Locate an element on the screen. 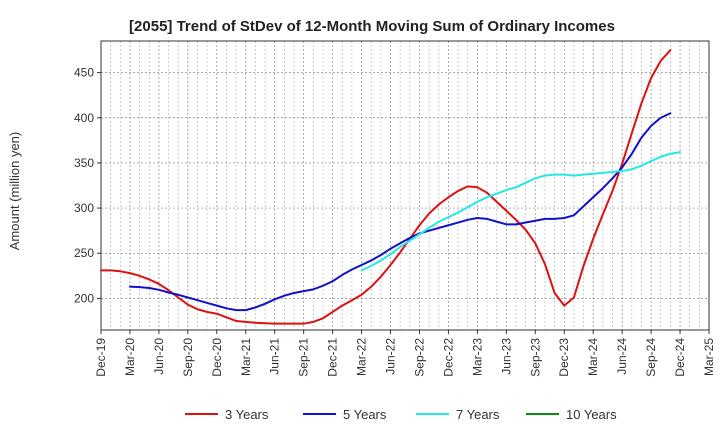 This screenshot has width=720, height=440. x-tick-label: Sep-23 is located at coordinates (535, 357).